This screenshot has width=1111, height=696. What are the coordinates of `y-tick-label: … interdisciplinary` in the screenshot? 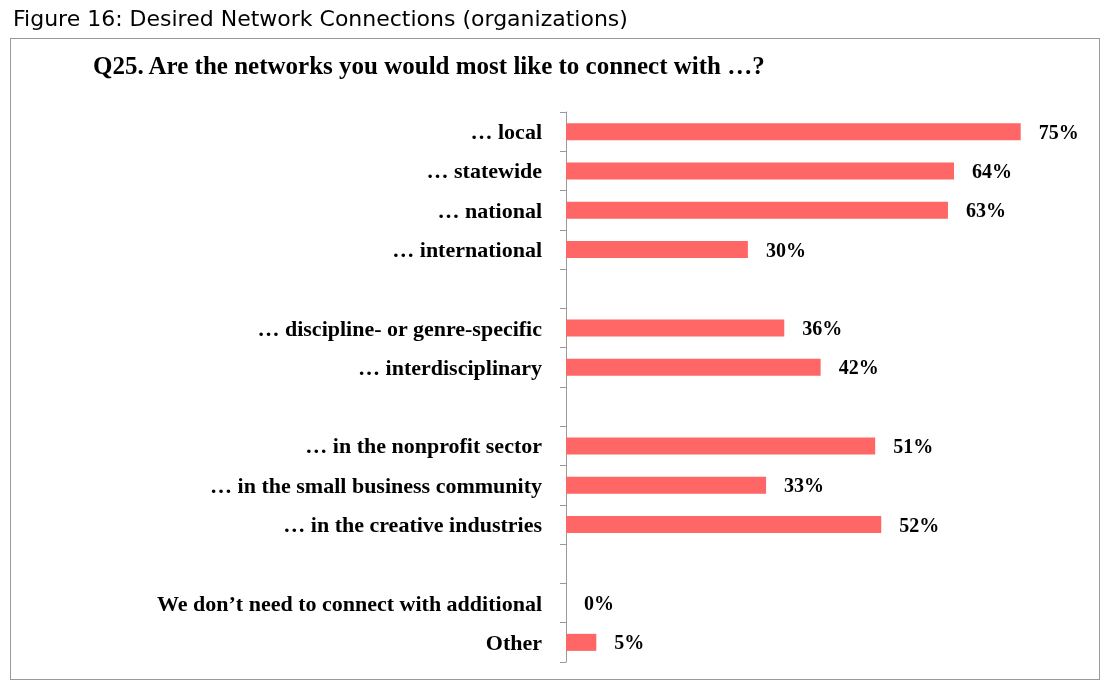 It's located at (450, 367).